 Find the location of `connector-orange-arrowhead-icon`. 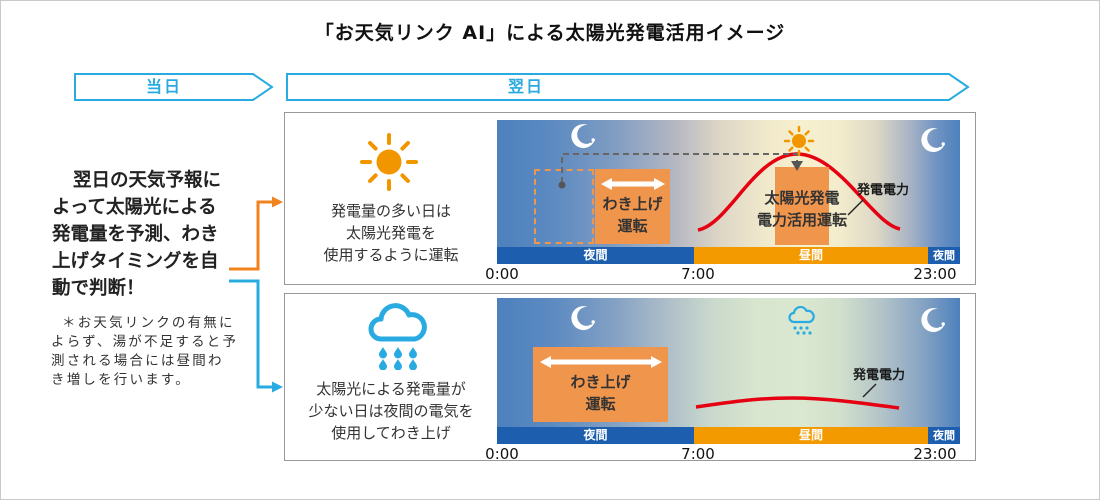

connector-orange-arrowhead-icon is located at coordinates (277, 202).